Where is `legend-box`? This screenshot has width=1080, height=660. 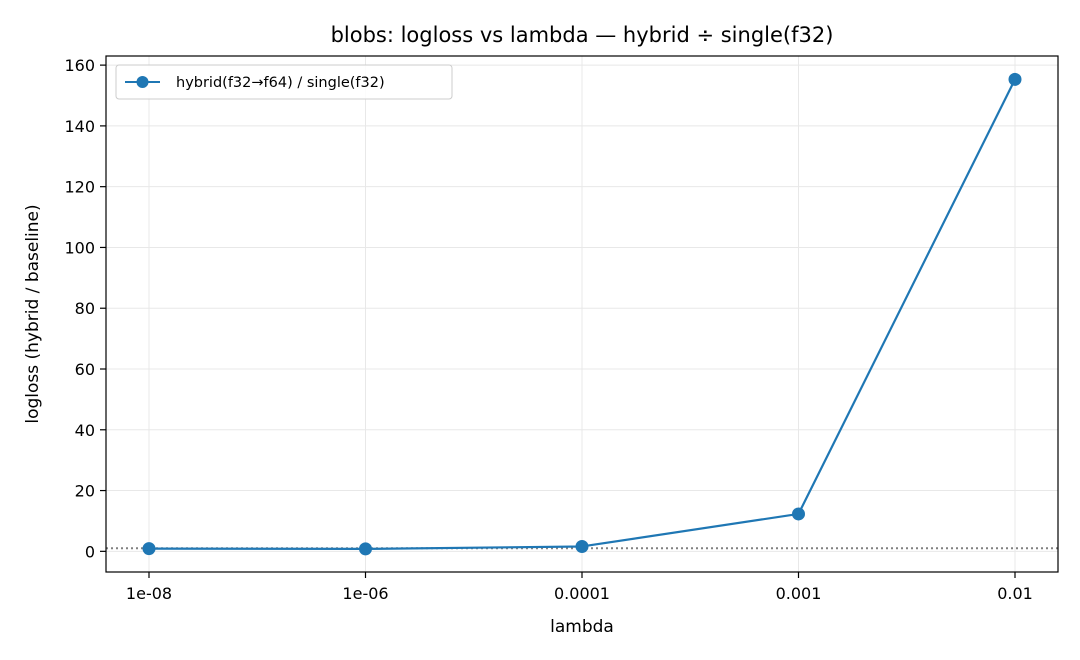
legend-box is located at coordinates (284, 82).